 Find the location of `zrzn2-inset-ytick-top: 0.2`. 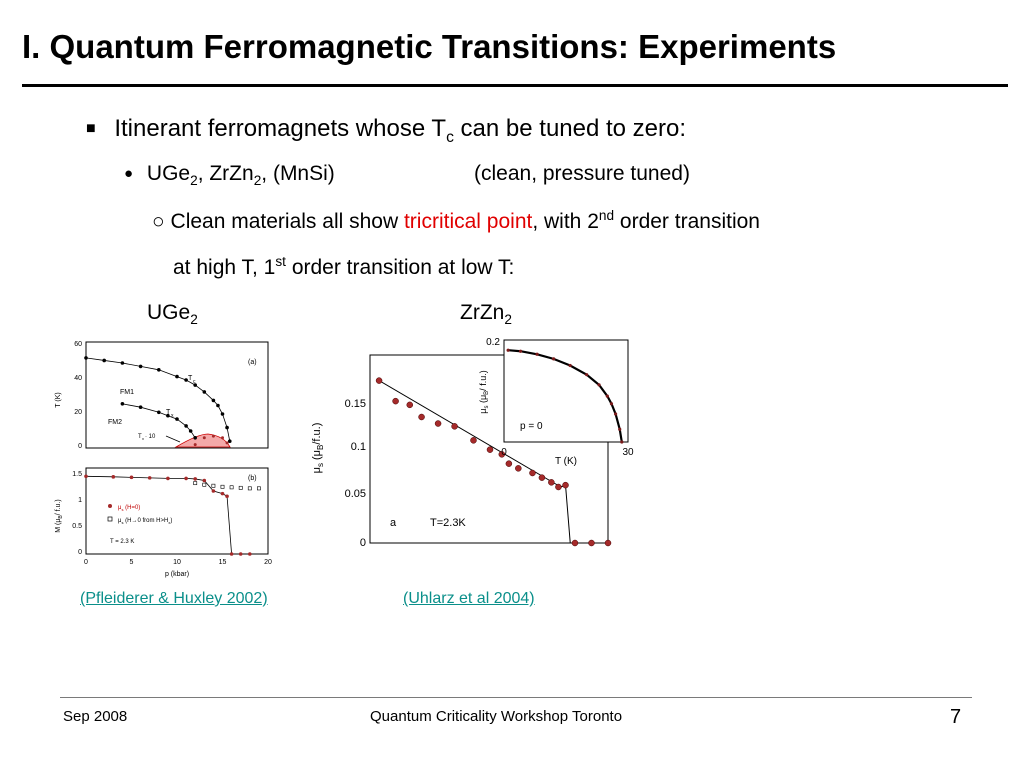

zrzn2-inset-ytick-top: 0.2 is located at coordinates (493, 342).